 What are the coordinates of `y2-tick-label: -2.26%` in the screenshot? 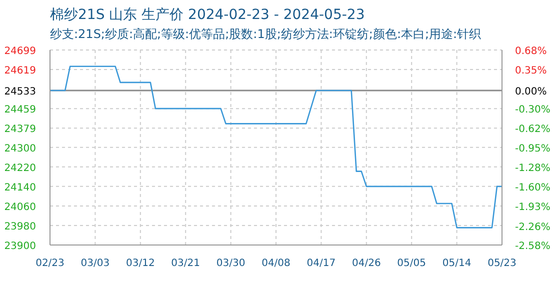 It's located at (532, 227).